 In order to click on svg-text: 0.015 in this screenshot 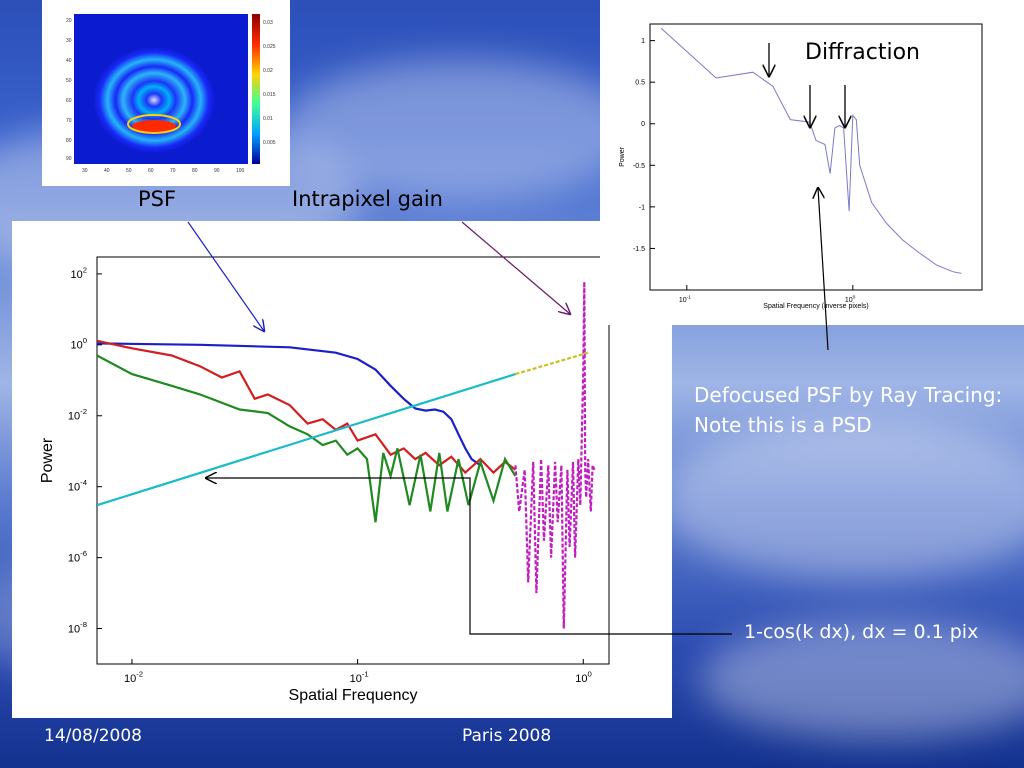, I will do `click(269, 95)`.